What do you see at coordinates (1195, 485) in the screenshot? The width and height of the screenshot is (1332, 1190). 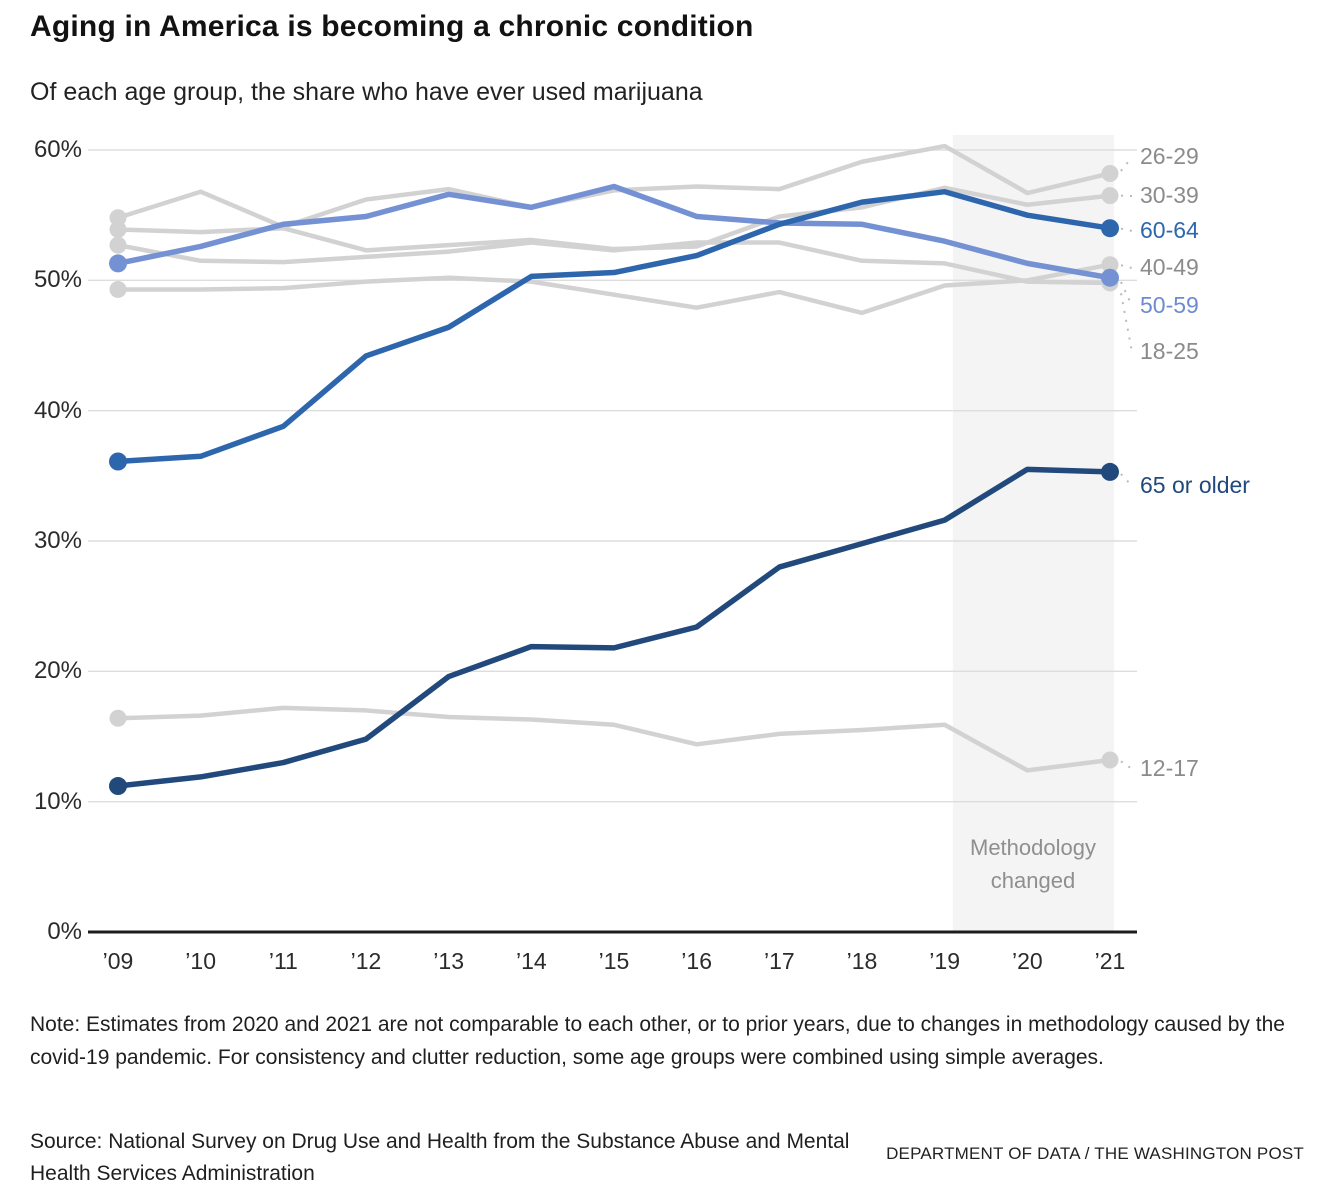 I see `series-label-65 or older: 65 or older` at bounding box center [1195, 485].